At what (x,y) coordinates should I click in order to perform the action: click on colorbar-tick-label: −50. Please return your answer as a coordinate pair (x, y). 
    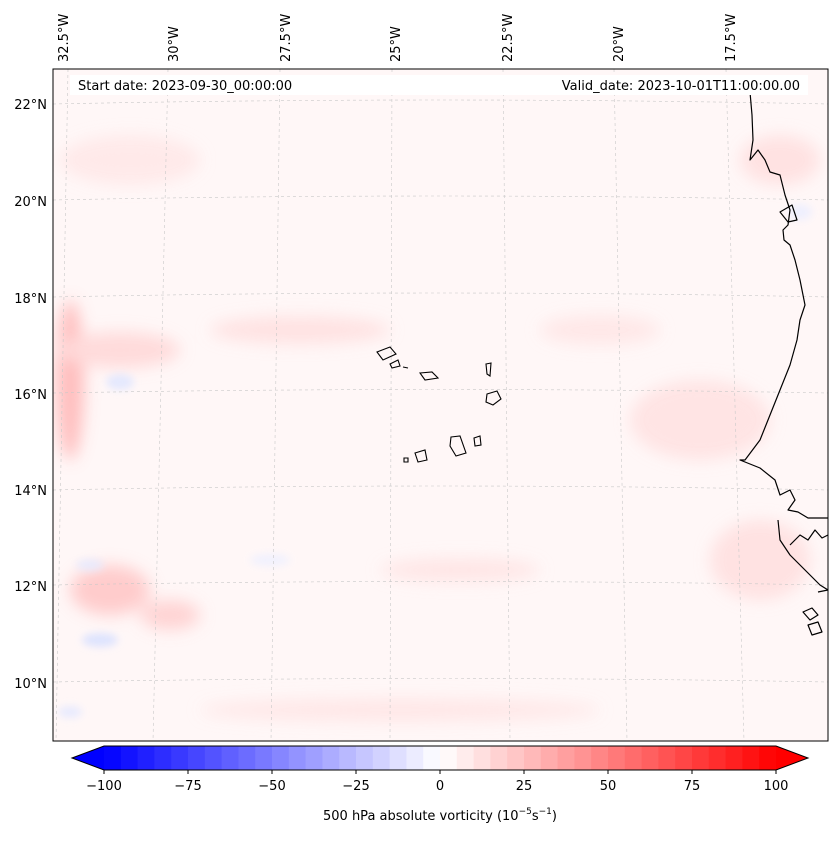
    Looking at the image, I should click on (271, 786).